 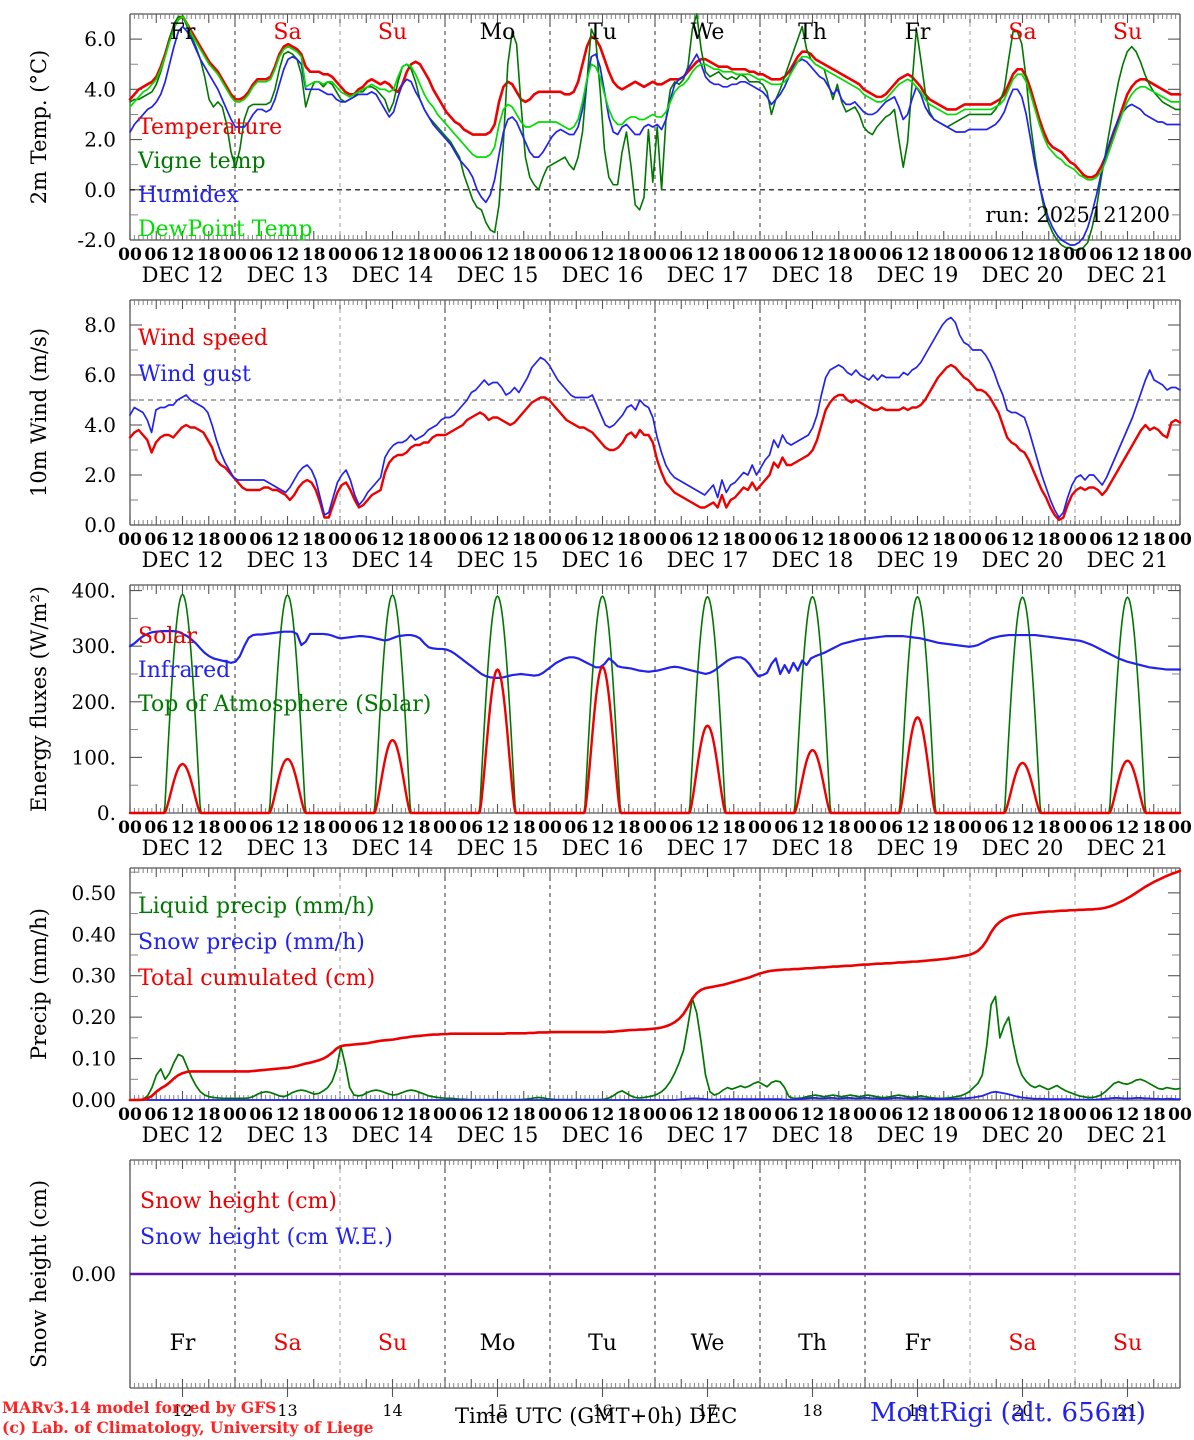 What do you see at coordinates (93, 702) in the screenshot?
I see `y-tick-label: 200.` at bounding box center [93, 702].